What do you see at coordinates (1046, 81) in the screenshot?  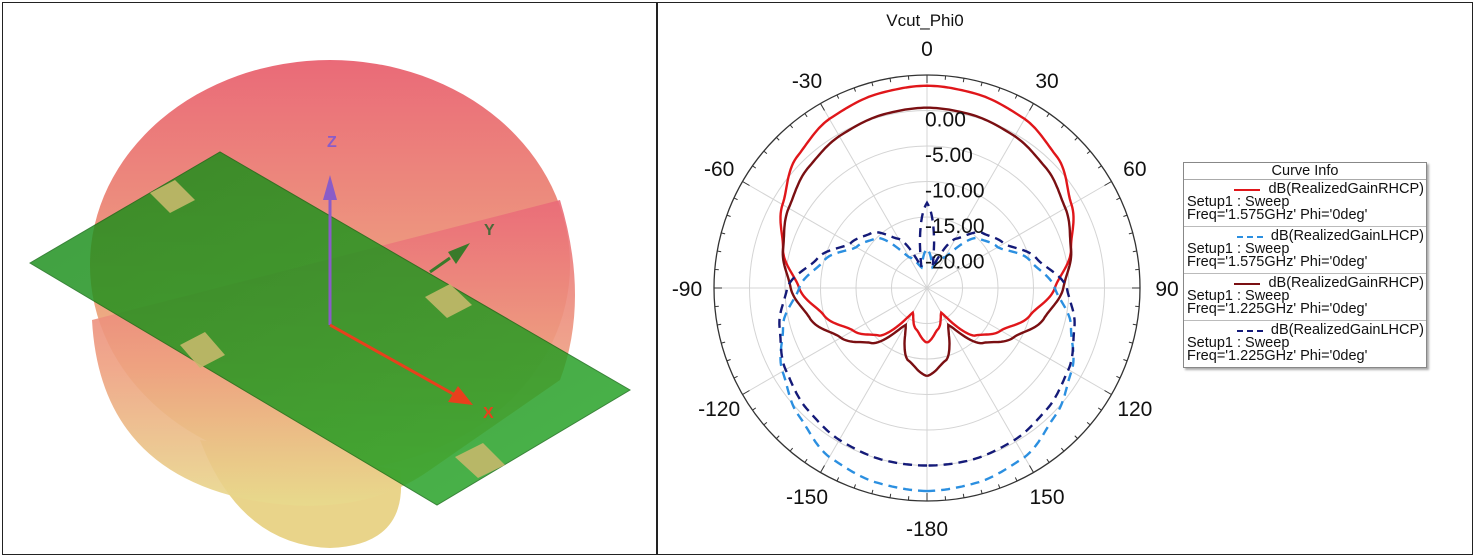 I see `angle-tick-label: 30` at bounding box center [1046, 81].